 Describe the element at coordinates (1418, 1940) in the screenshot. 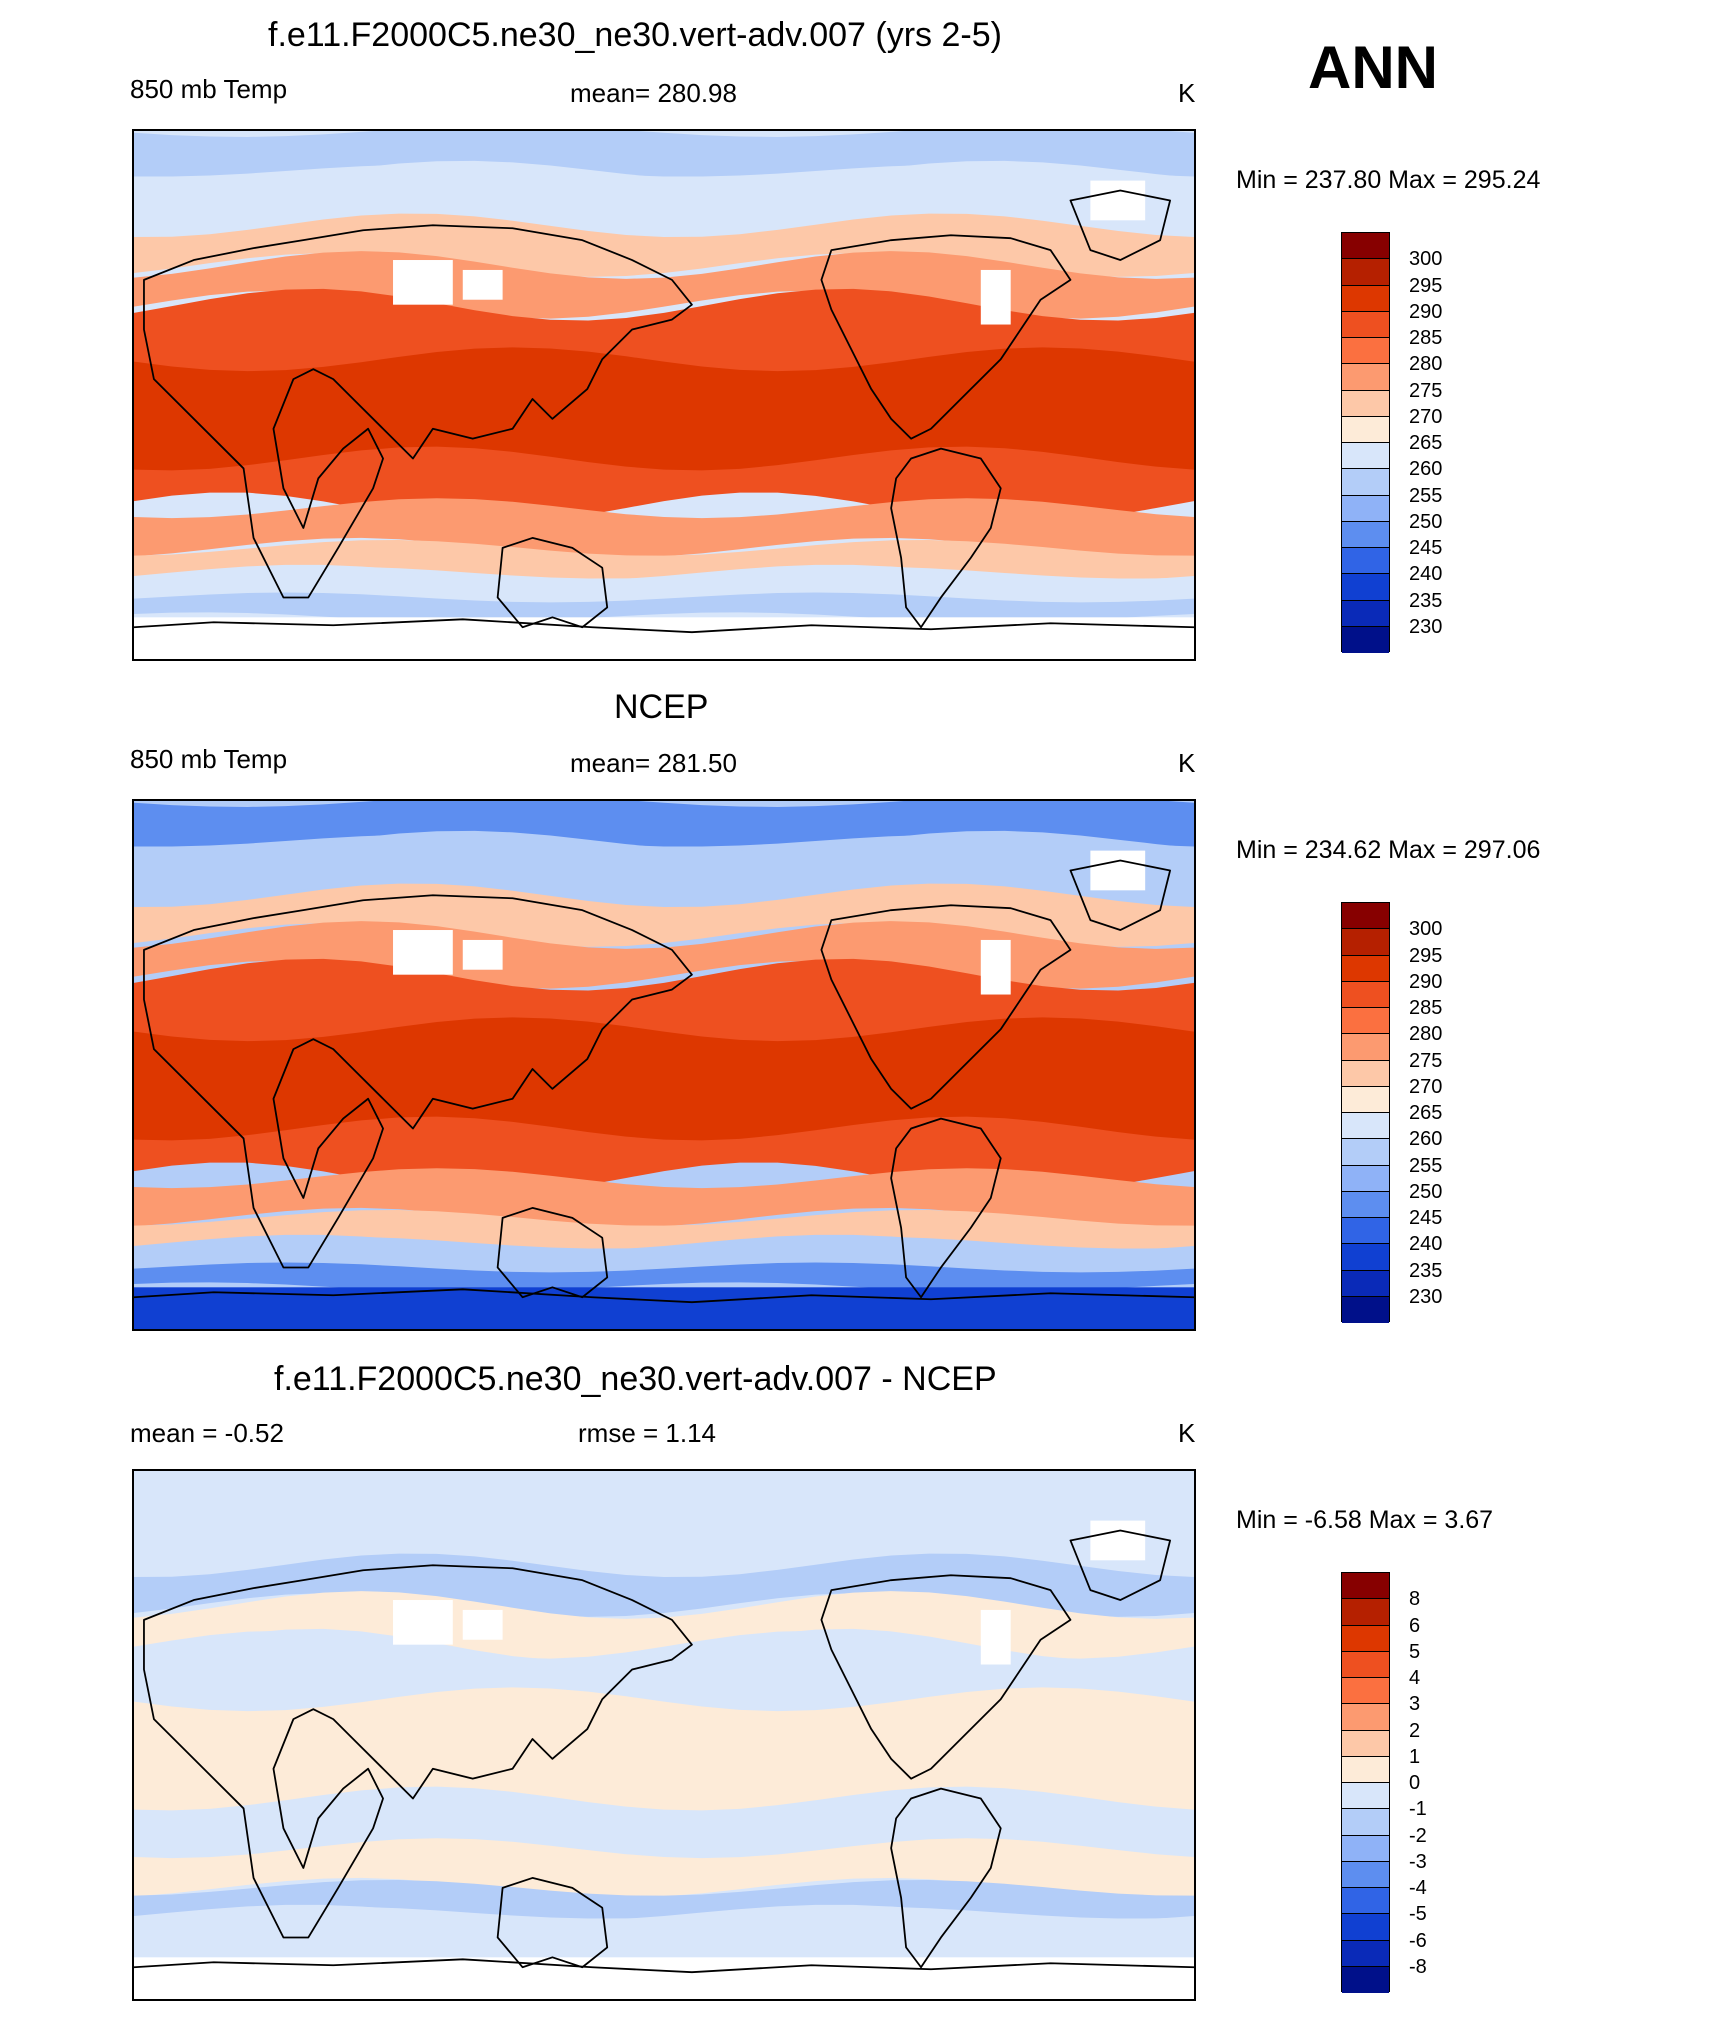

I see `colorbar-tick-label: -6` at that location.